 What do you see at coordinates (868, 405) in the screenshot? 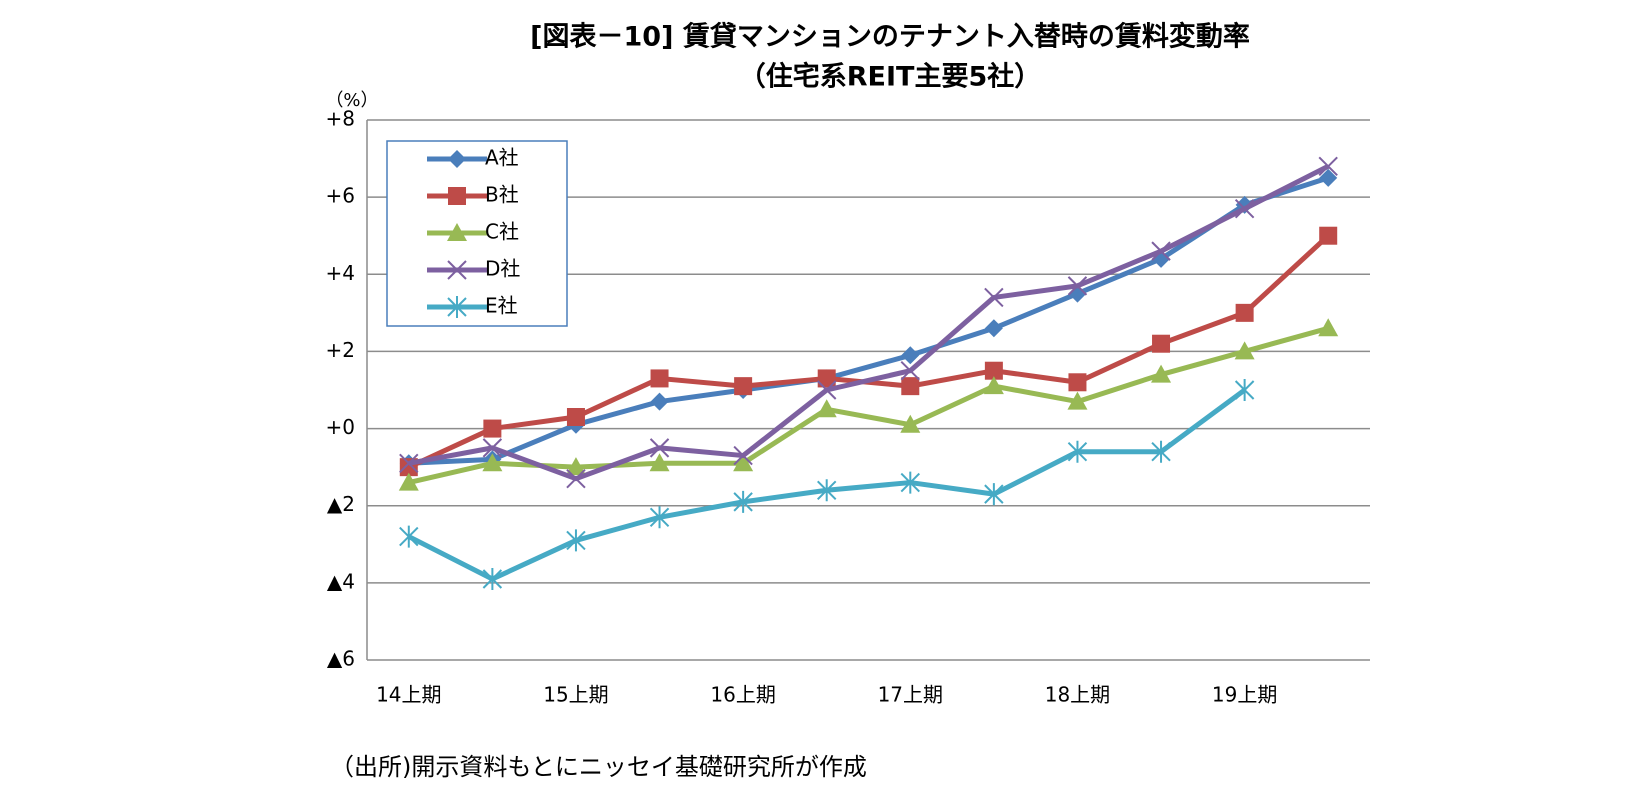
I see `series-line` at bounding box center [868, 405].